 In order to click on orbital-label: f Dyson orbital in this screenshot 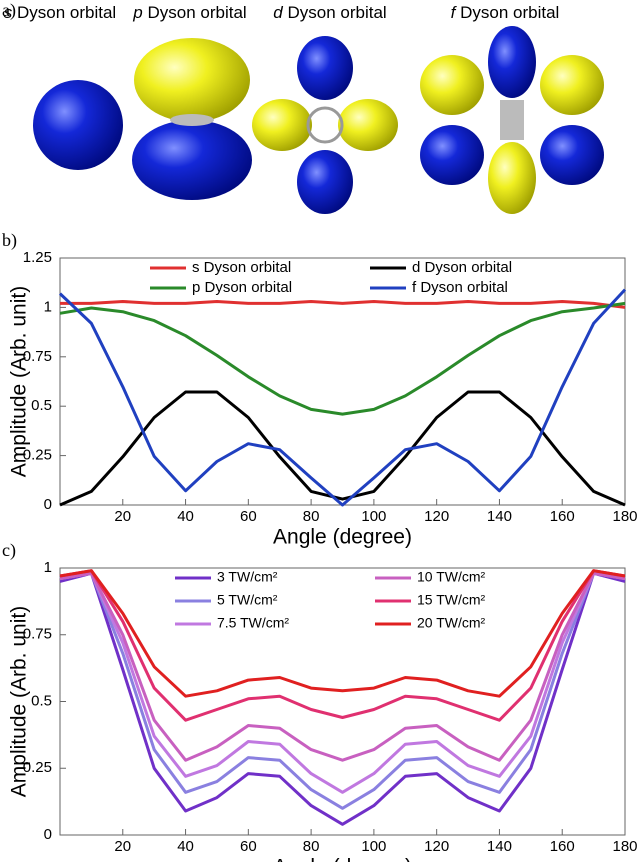, I will do `click(505, 12)`.